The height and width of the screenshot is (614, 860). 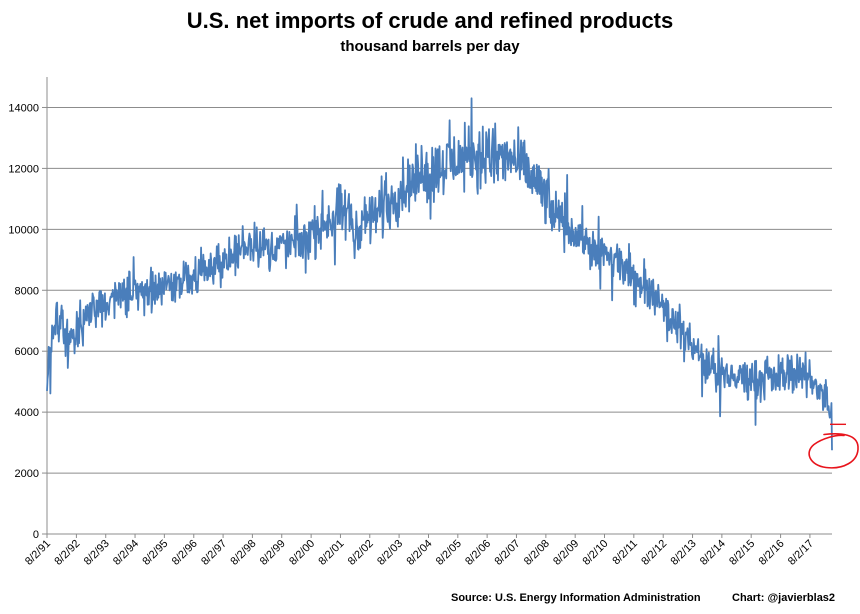 I want to click on x-tick-label: 8/2/08, so click(x=537, y=553).